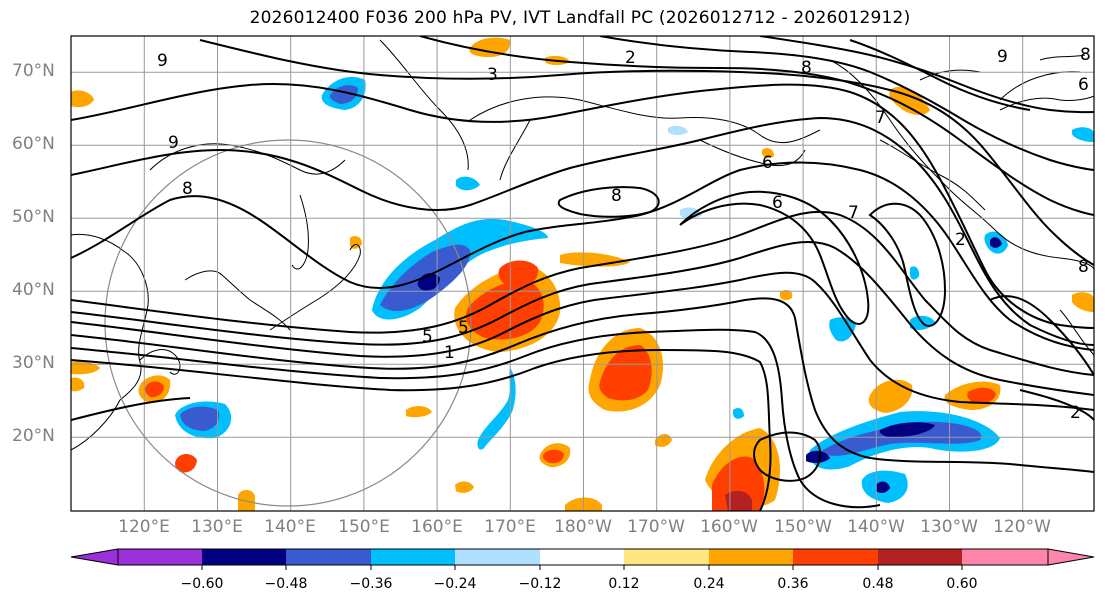 This screenshot has height=604, width=1105. Describe the element at coordinates (217, 527) in the screenshot. I see `lon-label-130e: 130°E` at that location.